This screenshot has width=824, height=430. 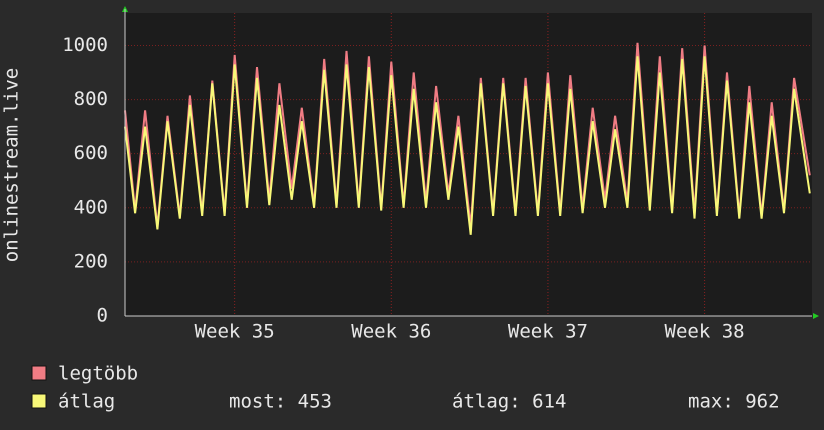 What do you see at coordinates (509, 402) in the screenshot?
I see `stat-avg: átlag: 614` at bounding box center [509, 402].